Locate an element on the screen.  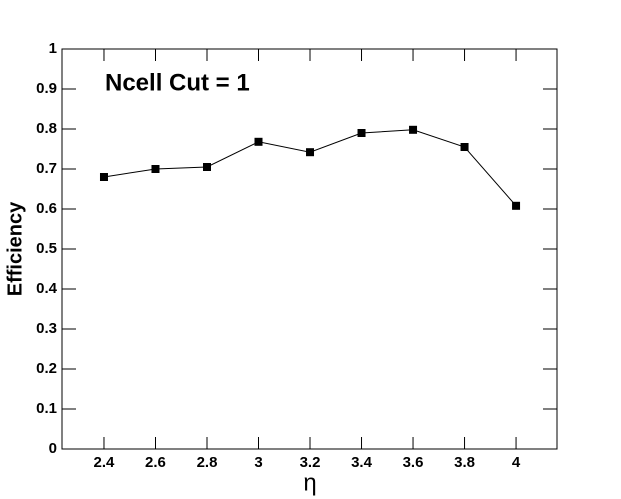
x-tick-label: 3.8 is located at coordinates (464, 462).